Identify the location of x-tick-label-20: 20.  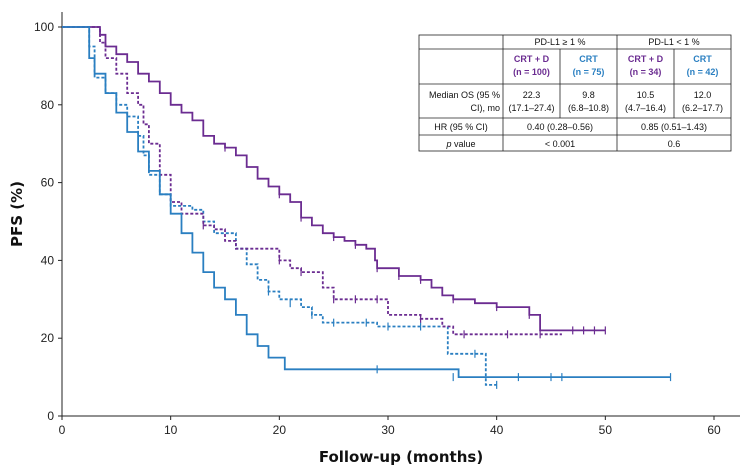
(280, 430).